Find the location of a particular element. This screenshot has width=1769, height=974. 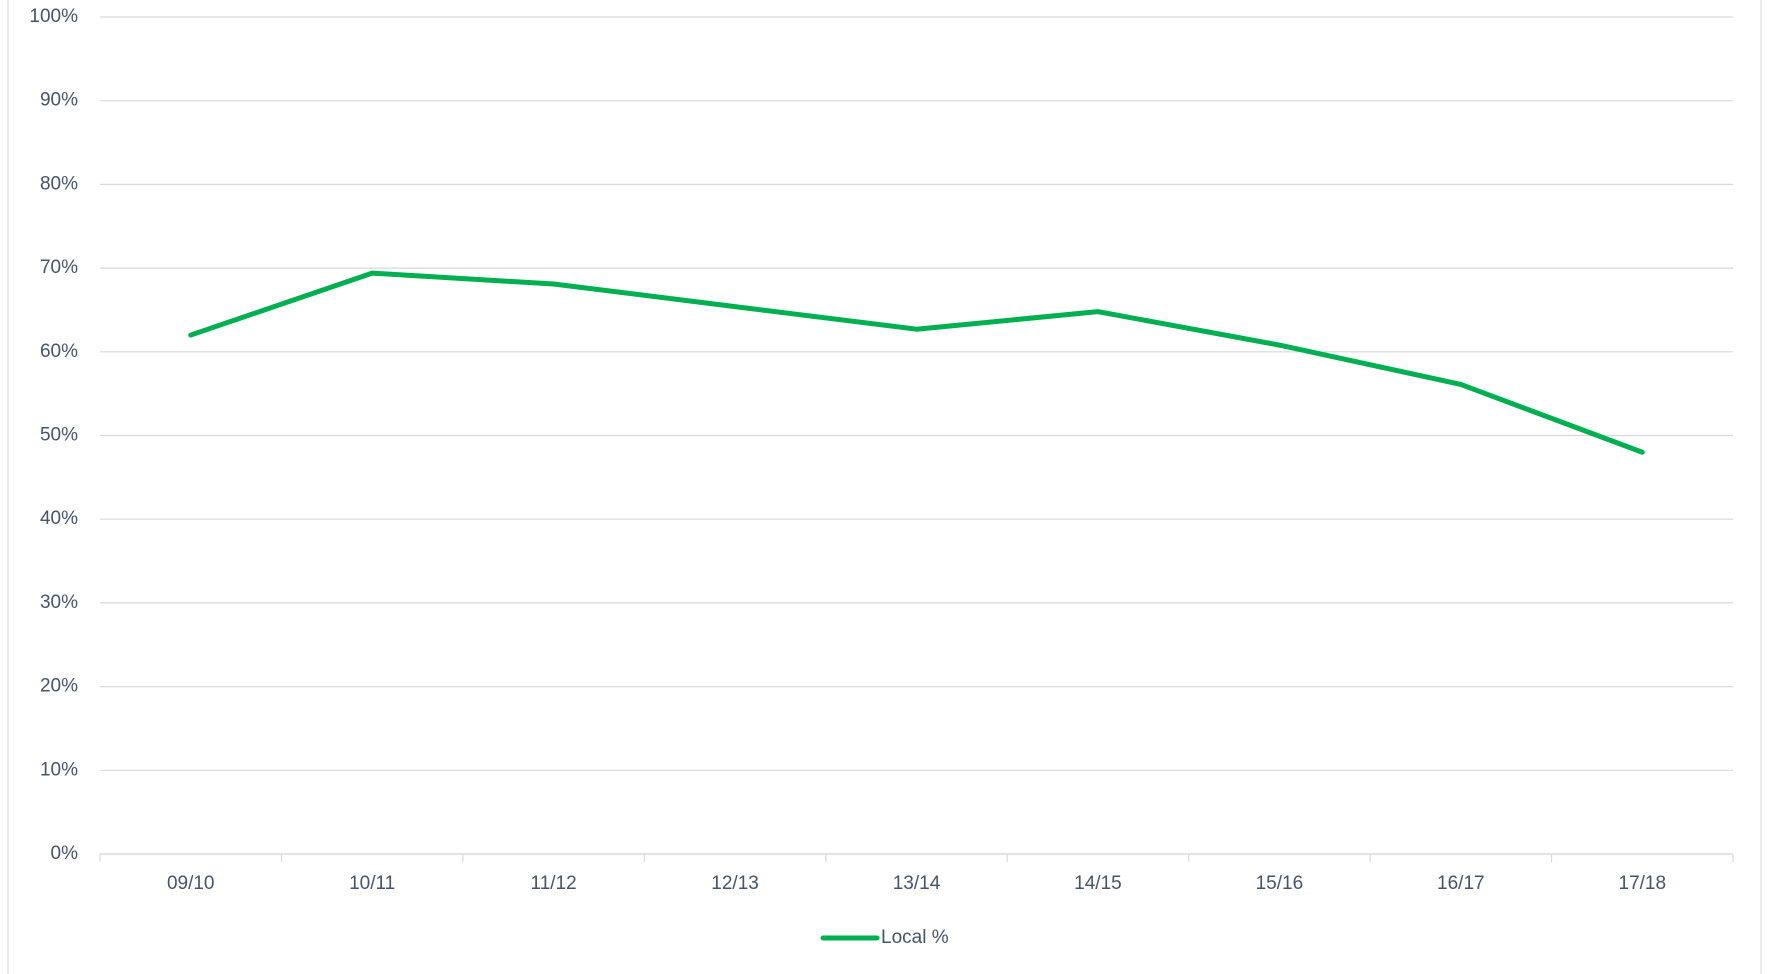

y-tick-label: 50% is located at coordinates (59, 435).